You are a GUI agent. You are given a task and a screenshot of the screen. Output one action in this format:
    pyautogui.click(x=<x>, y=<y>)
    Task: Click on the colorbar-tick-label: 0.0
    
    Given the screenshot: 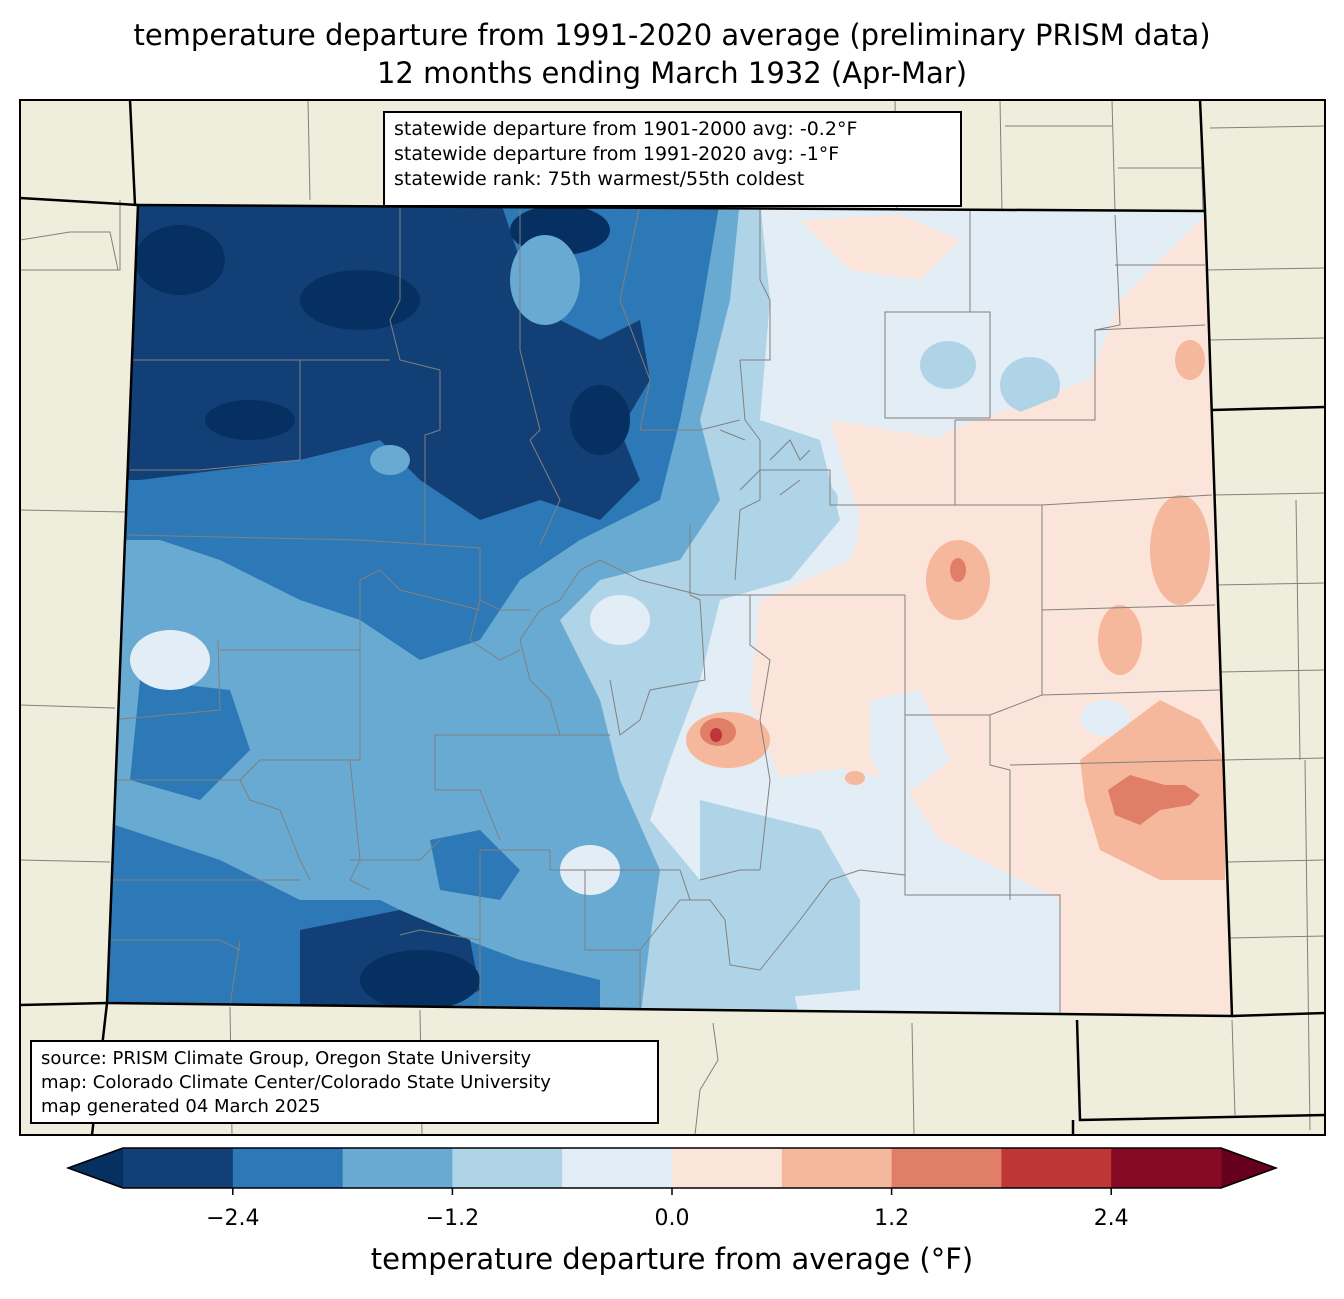 What is the action you would take?
    pyautogui.click(x=672, y=1218)
    